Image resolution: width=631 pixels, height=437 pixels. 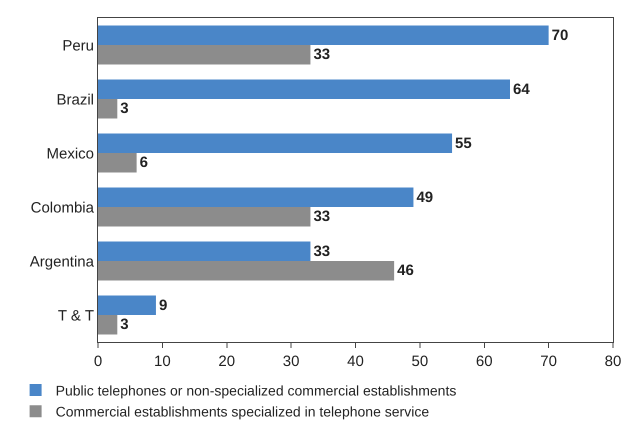 I want to click on data-label: 46, so click(x=405, y=271).